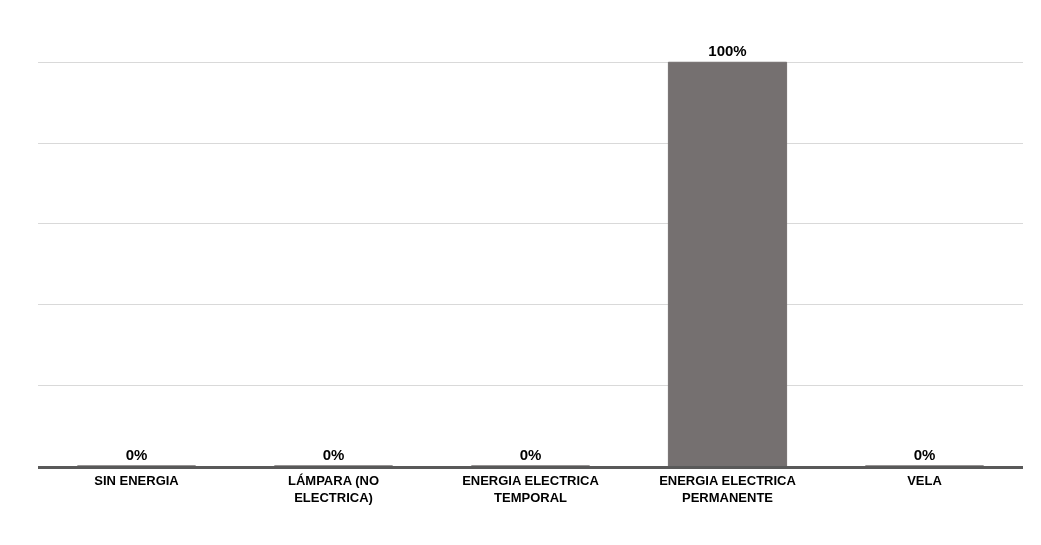 The height and width of the screenshot is (545, 1041). Describe the element at coordinates (137, 480) in the screenshot. I see `x-tick-label: SIN ENERGIA` at that location.